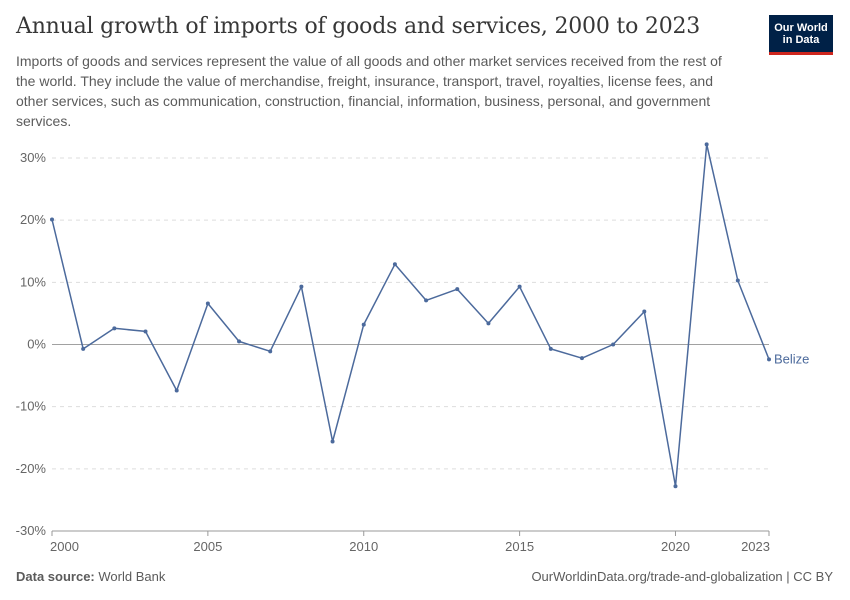  What do you see at coordinates (64, 546) in the screenshot?
I see `x-tick-label: 2000` at bounding box center [64, 546].